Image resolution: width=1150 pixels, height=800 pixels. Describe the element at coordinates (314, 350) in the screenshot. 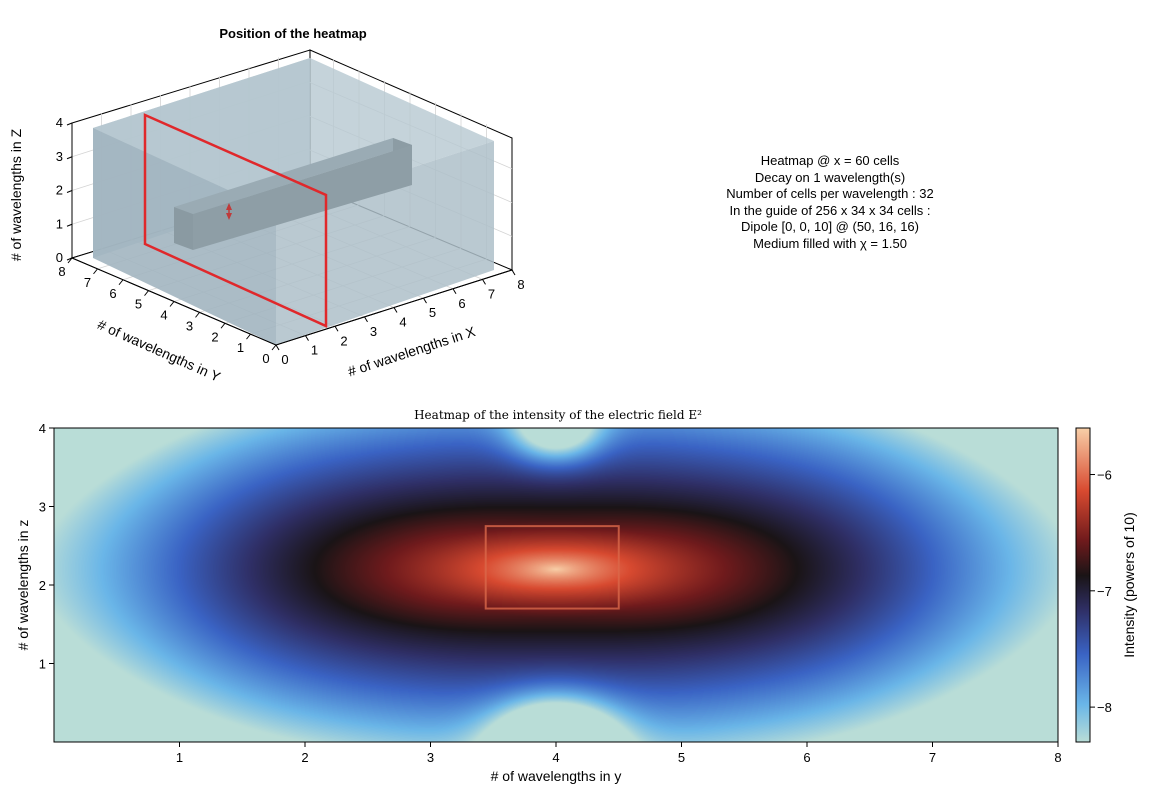

I see `x-tick-label: 1` at that location.